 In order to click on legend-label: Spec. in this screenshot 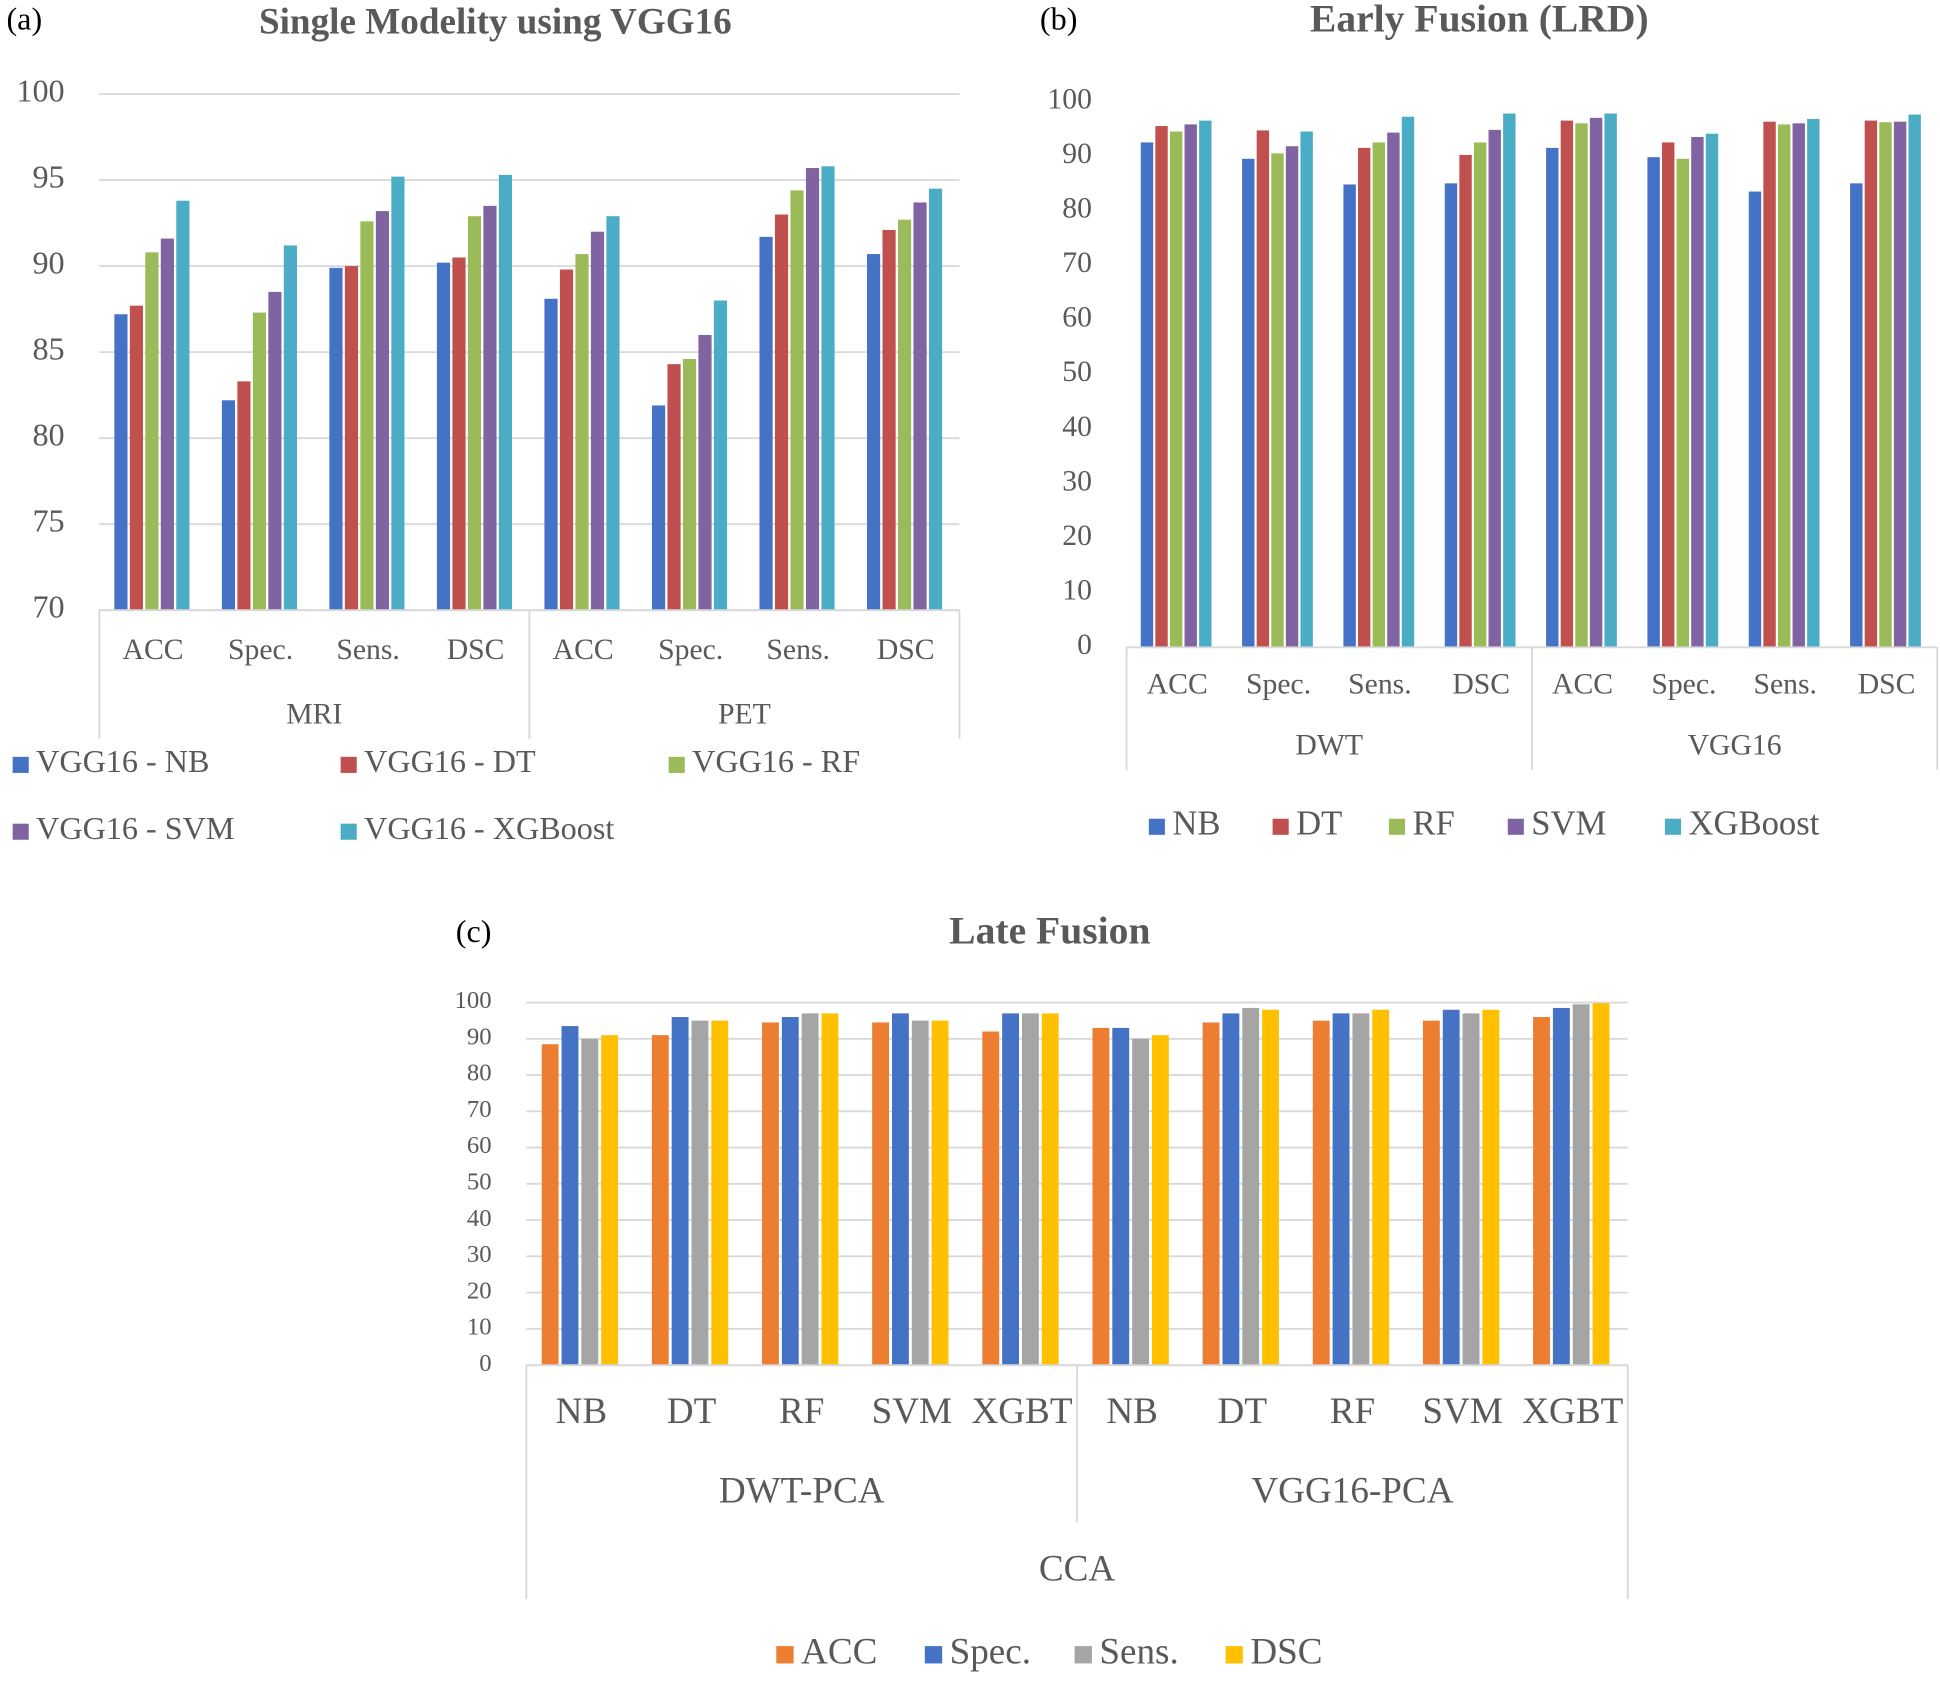, I will do `click(990, 1651)`.